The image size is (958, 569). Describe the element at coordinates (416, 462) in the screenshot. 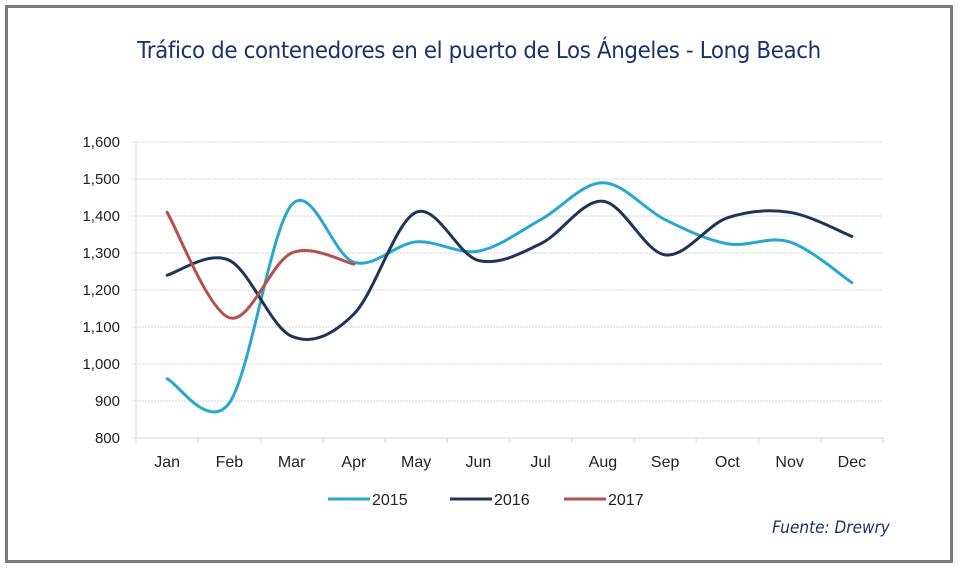

I see `x-tick-label: May` at that location.